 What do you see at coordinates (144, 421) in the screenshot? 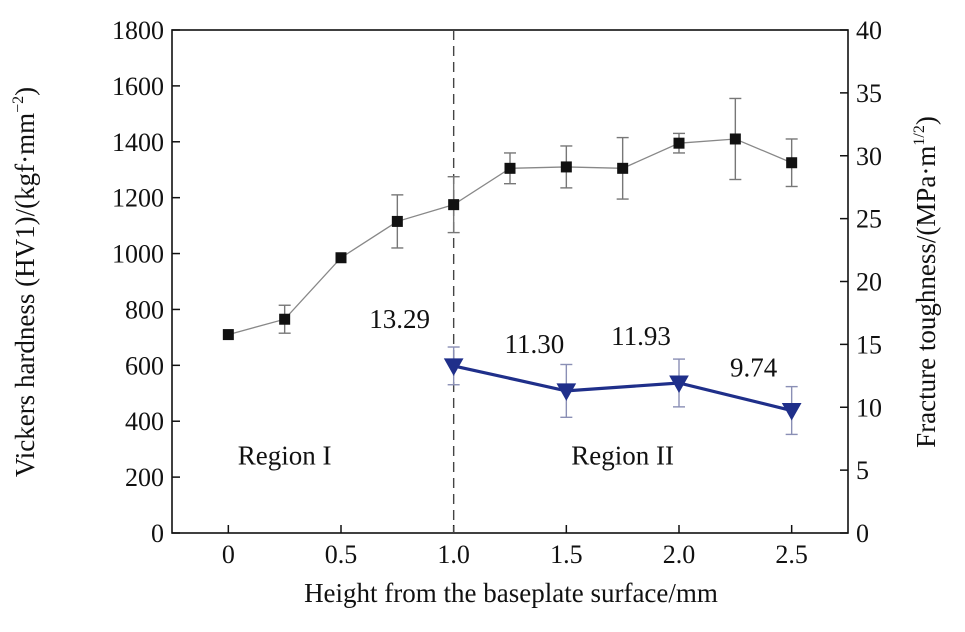
I see `y-left-tick-label: 400` at bounding box center [144, 421].